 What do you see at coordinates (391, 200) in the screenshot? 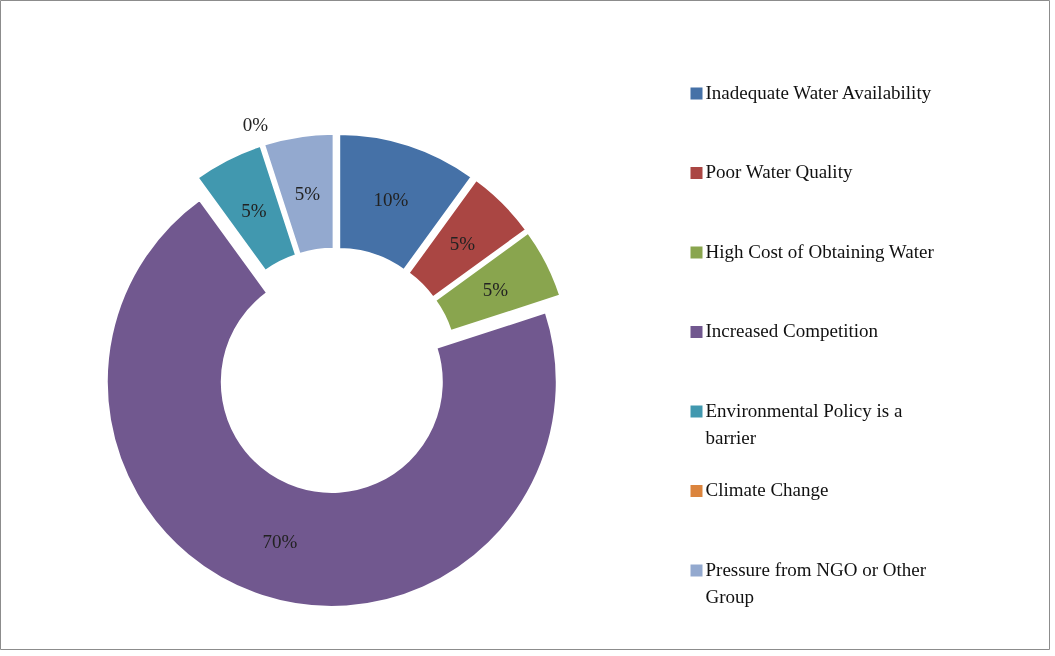
I see `data-label: 10%` at bounding box center [391, 200].